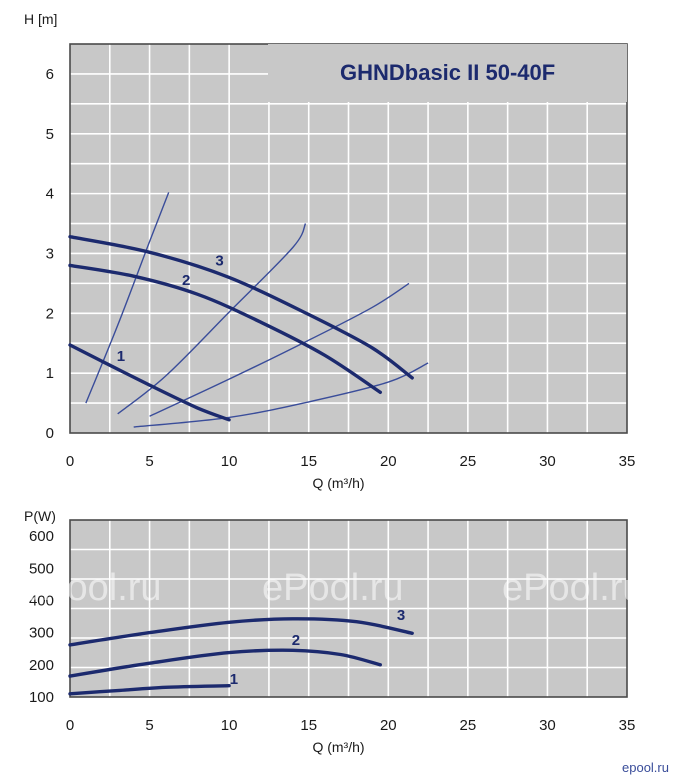  What do you see at coordinates (50, 433) in the screenshot?
I see `head-y-tick-label: 0` at bounding box center [50, 433].